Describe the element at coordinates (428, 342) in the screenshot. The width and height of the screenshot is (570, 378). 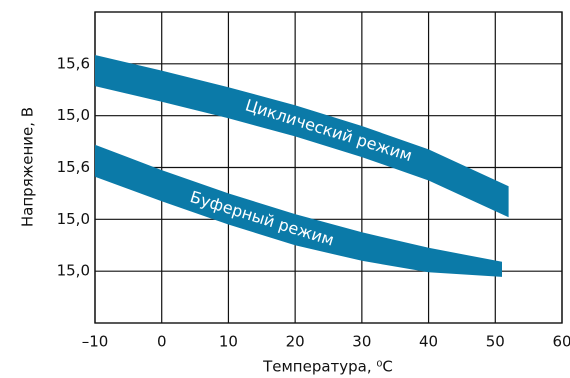
I see `x-tick-label: 40` at that location.